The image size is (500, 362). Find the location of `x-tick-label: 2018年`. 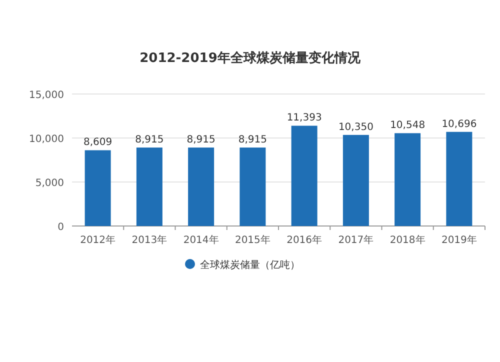

x-tick-label: 2018年 is located at coordinates (408, 240).